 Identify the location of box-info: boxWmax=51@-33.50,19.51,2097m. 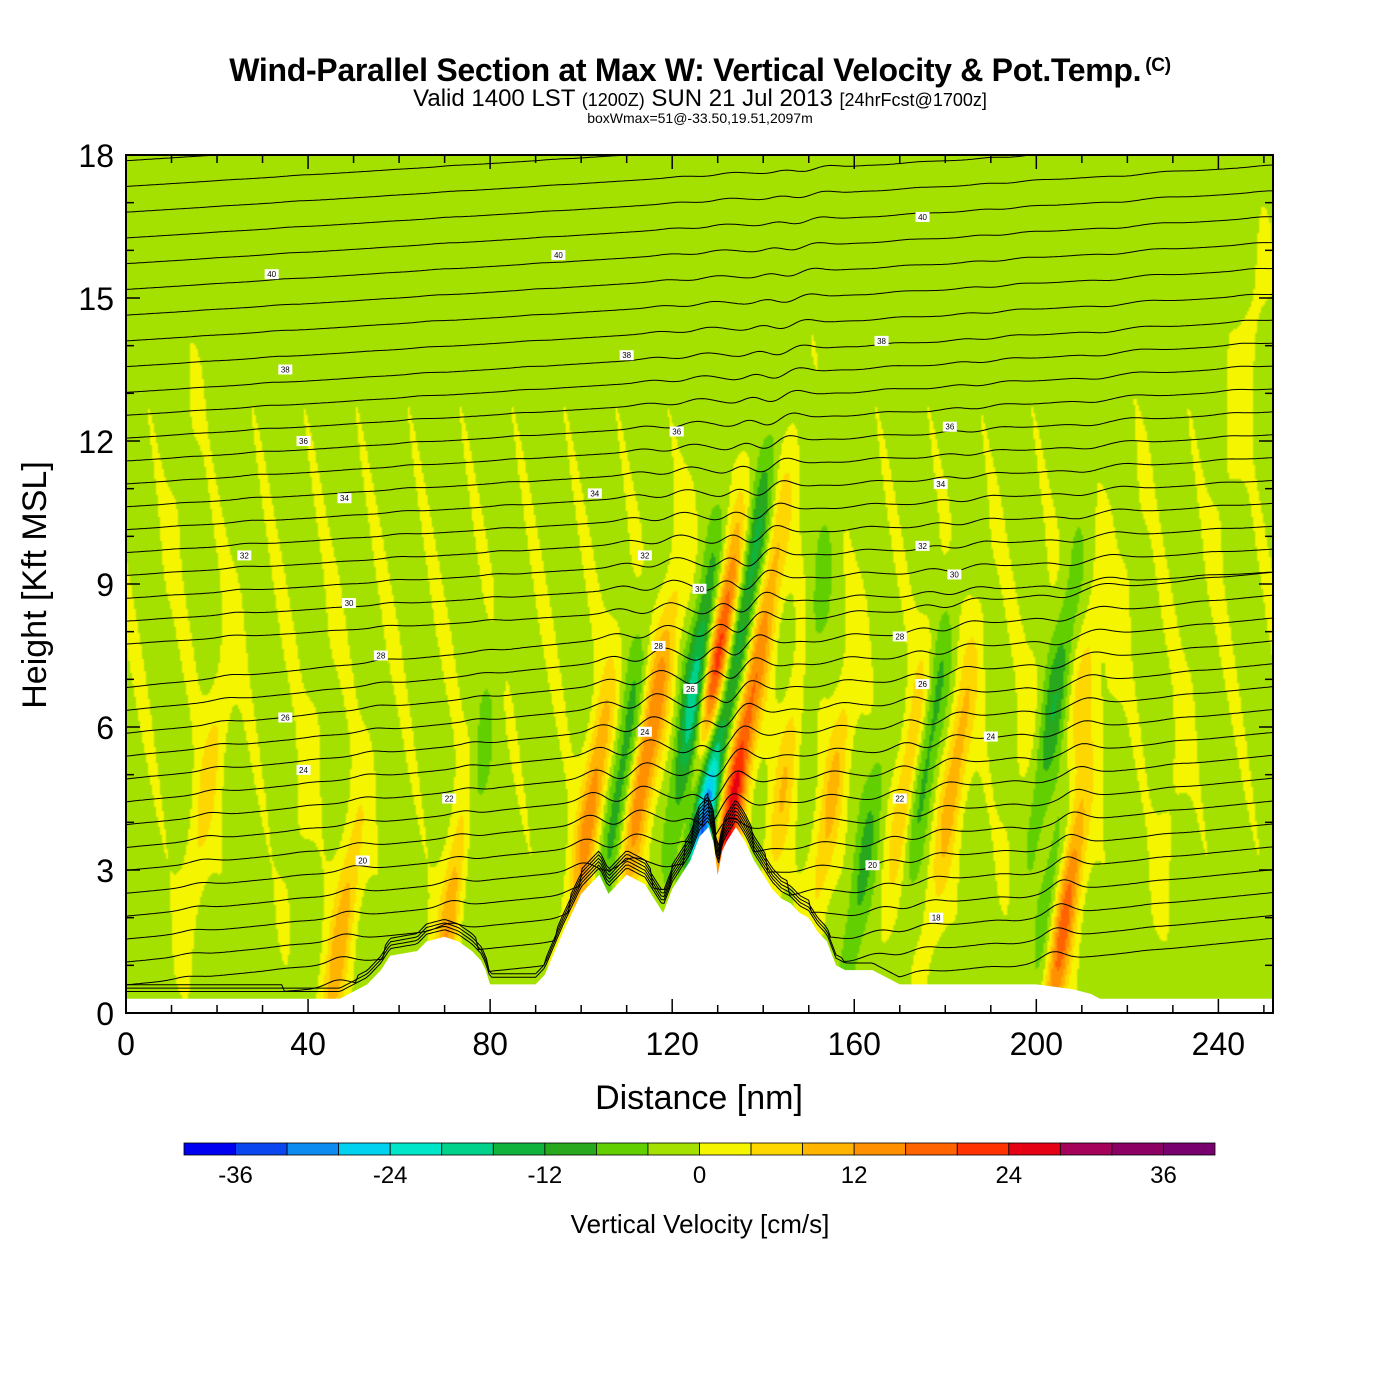
(700, 118).